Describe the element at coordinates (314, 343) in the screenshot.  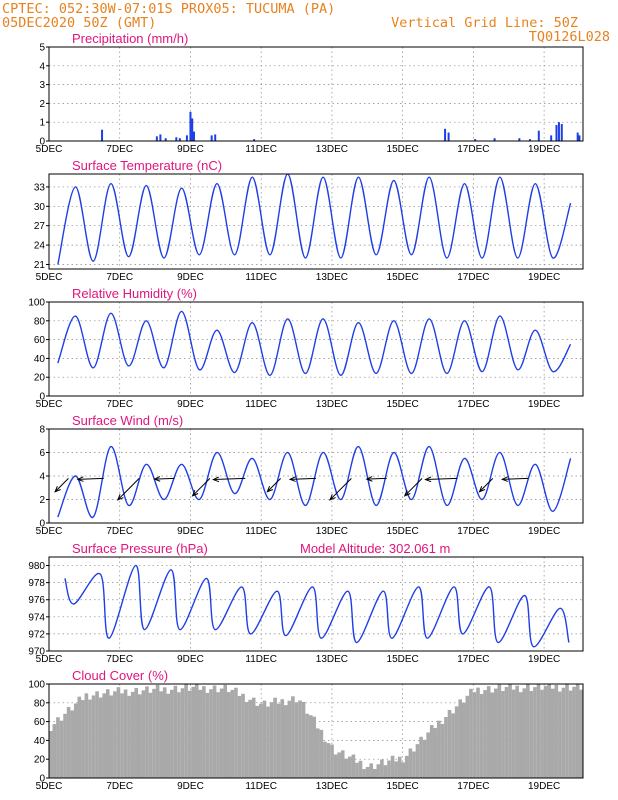
I see `plot-area` at that location.